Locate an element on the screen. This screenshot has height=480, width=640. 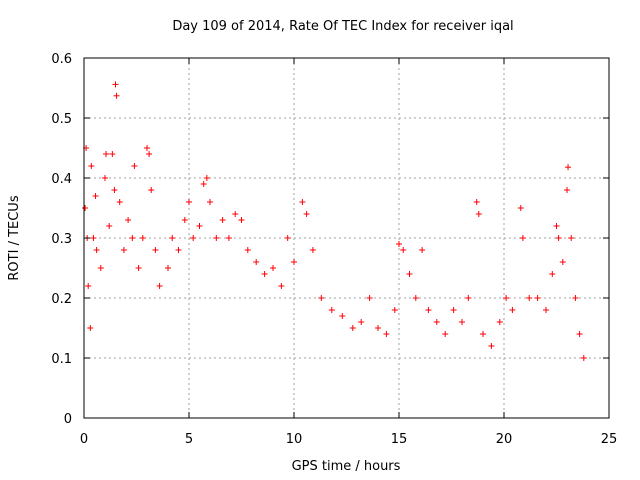
x-tick-label: 0 is located at coordinates (84, 439).